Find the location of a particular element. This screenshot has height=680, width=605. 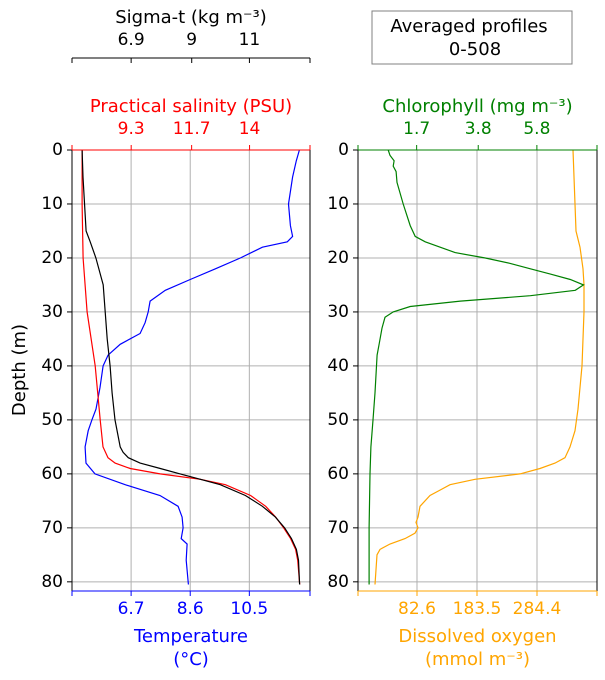

x-tick-label: 5.8 is located at coordinates (536, 129).